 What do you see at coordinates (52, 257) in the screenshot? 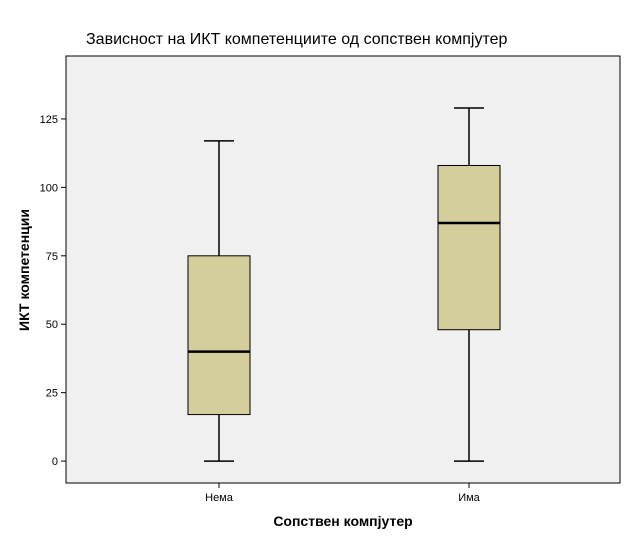
I see `y-tick-label: 75` at bounding box center [52, 257].